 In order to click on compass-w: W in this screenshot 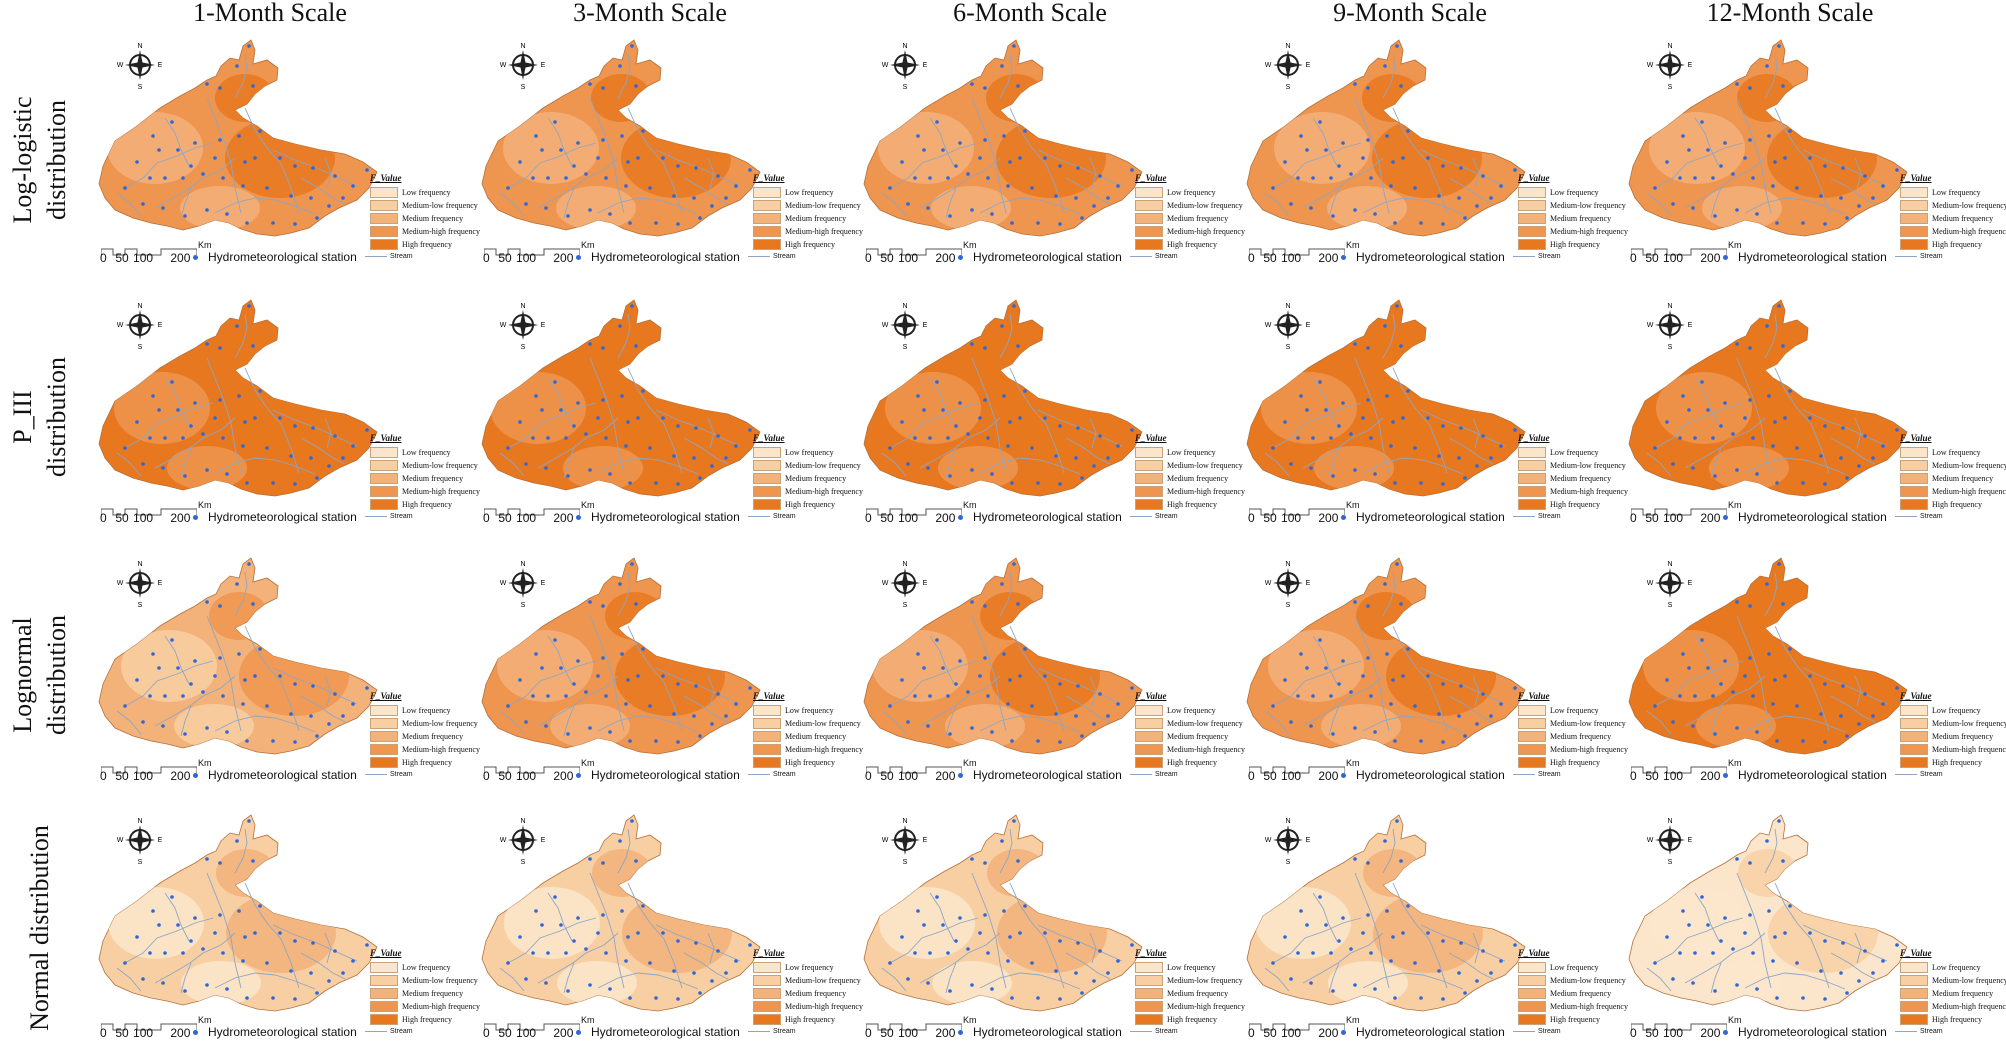, I will do `click(1650, 583)`.